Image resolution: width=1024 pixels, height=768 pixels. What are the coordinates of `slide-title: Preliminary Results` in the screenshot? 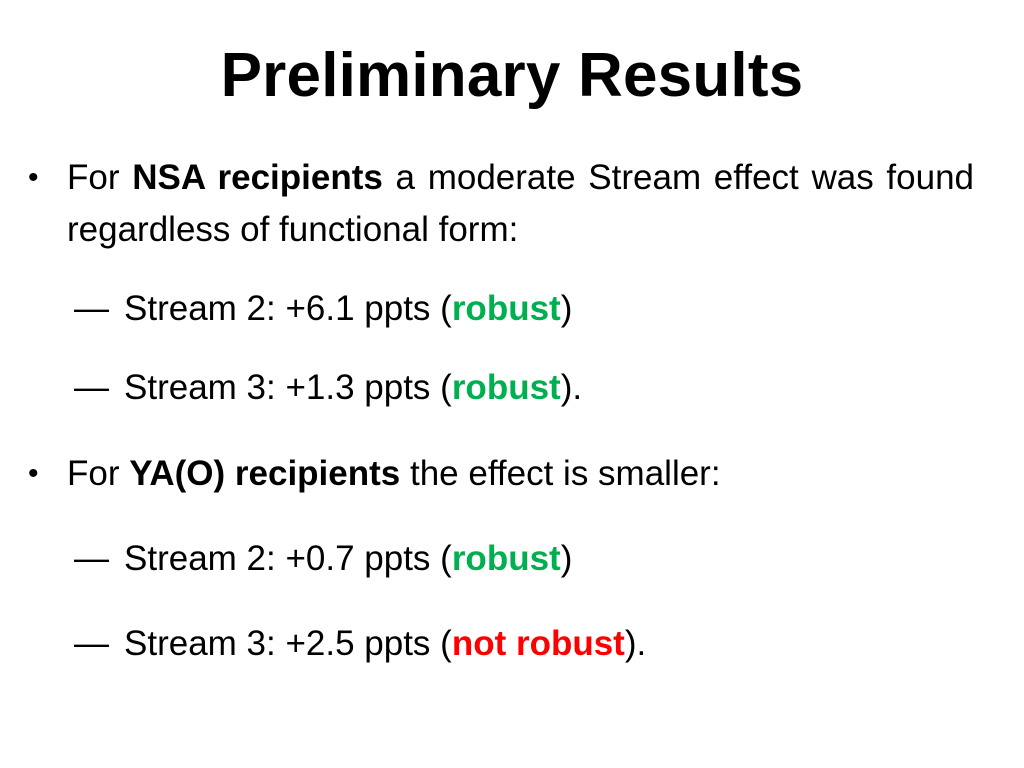 It's located at (512, 75).